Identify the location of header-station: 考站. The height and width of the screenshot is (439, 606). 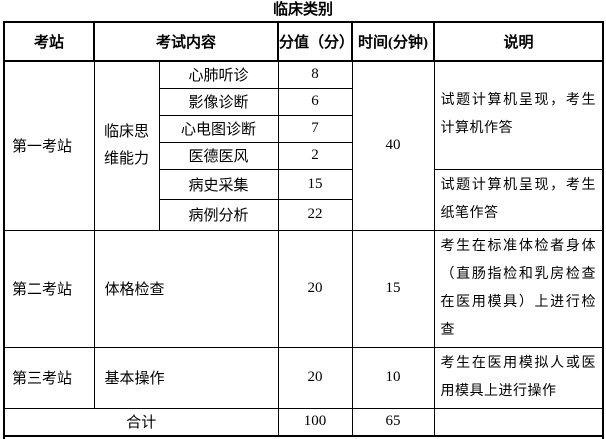
(49, 41).